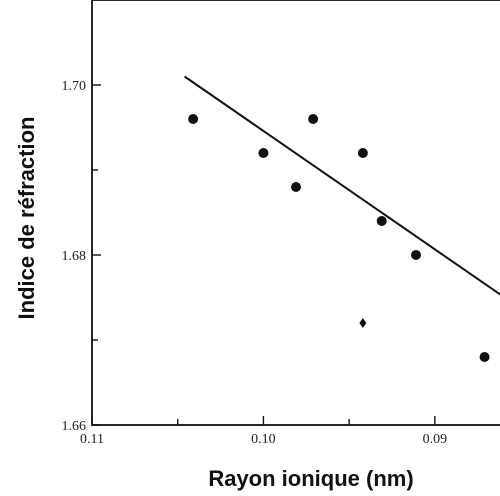 The width and height of the screenshot is (500, 496). I want to click on y-tick-label: 1.70, so click(74, 86).